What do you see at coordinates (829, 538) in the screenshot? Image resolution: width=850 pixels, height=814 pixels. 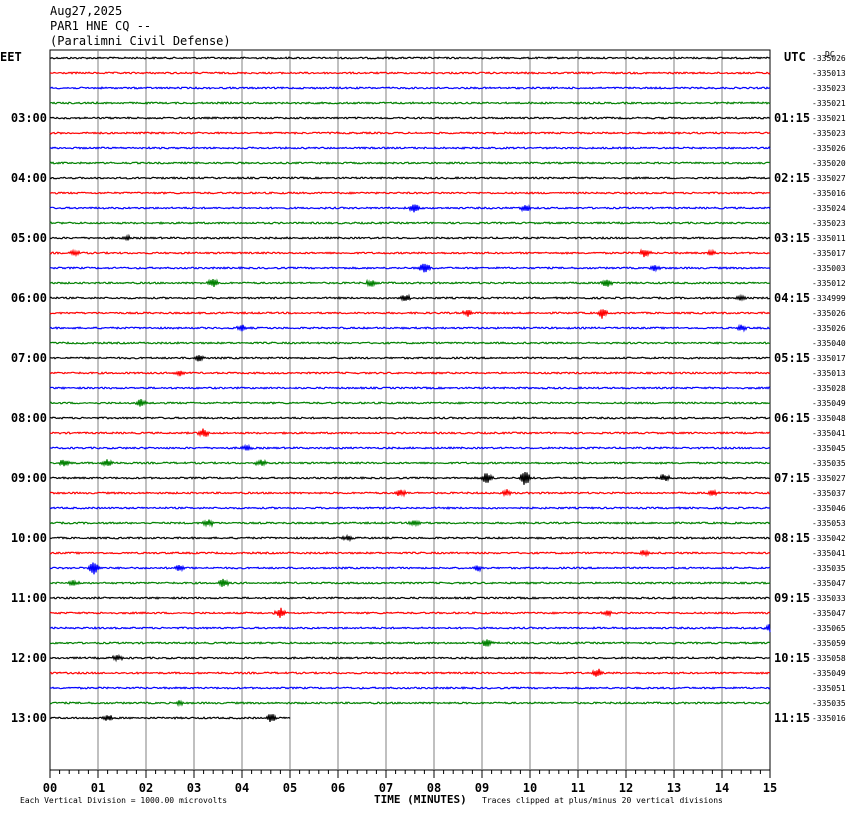 I see `trace-offset-label: -335042` at bounding box center [829, 538].